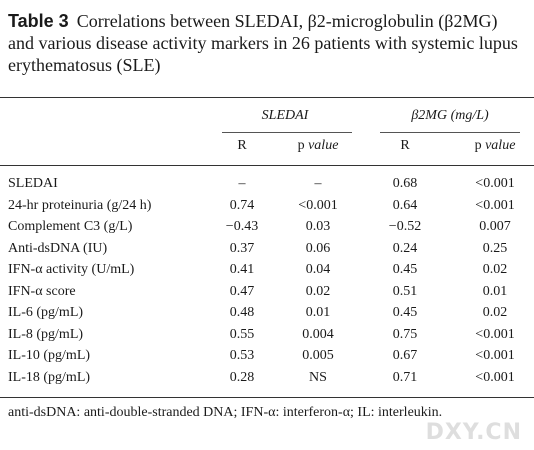  What do you see at coordinates (33, 183) in the screenshot?
I see `row-label: SLEDAI` at bounding box center [33, 183].